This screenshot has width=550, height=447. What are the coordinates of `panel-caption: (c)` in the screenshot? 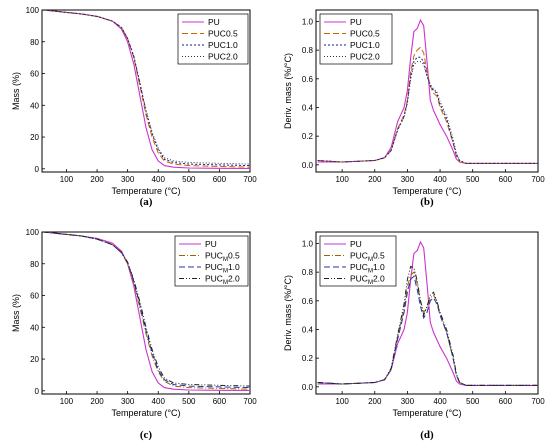 It's located at (146, 435).